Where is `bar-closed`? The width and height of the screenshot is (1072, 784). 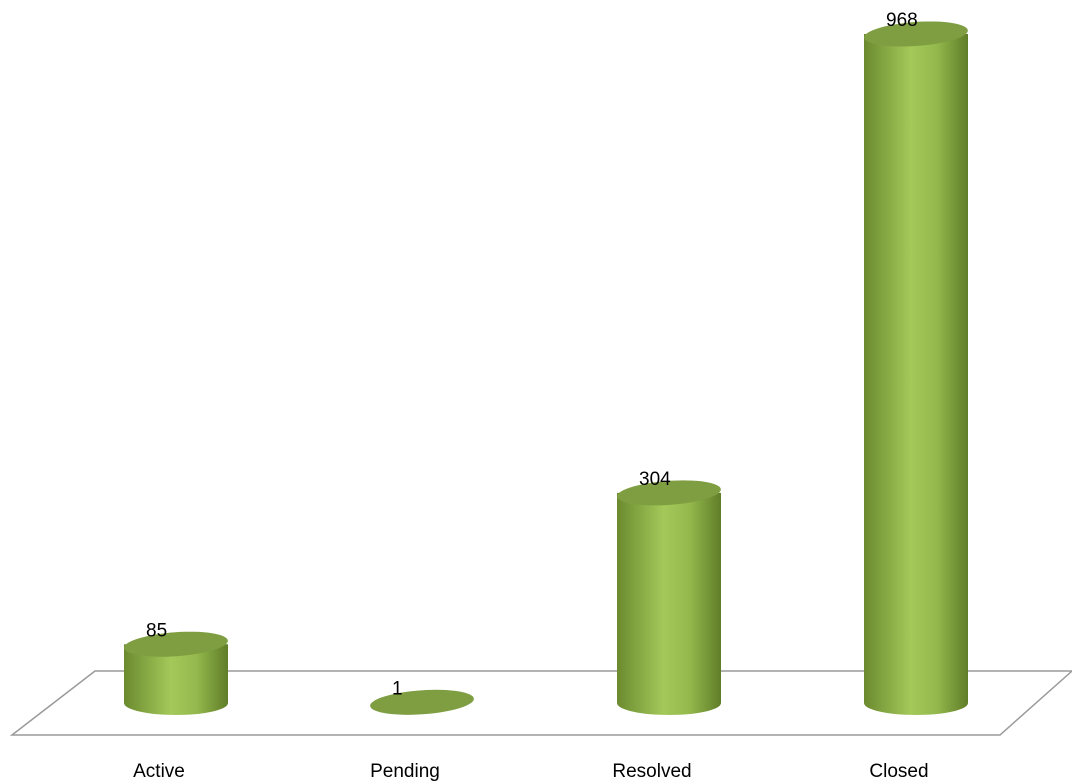 bar-closed is located at coordinates (916, 368).